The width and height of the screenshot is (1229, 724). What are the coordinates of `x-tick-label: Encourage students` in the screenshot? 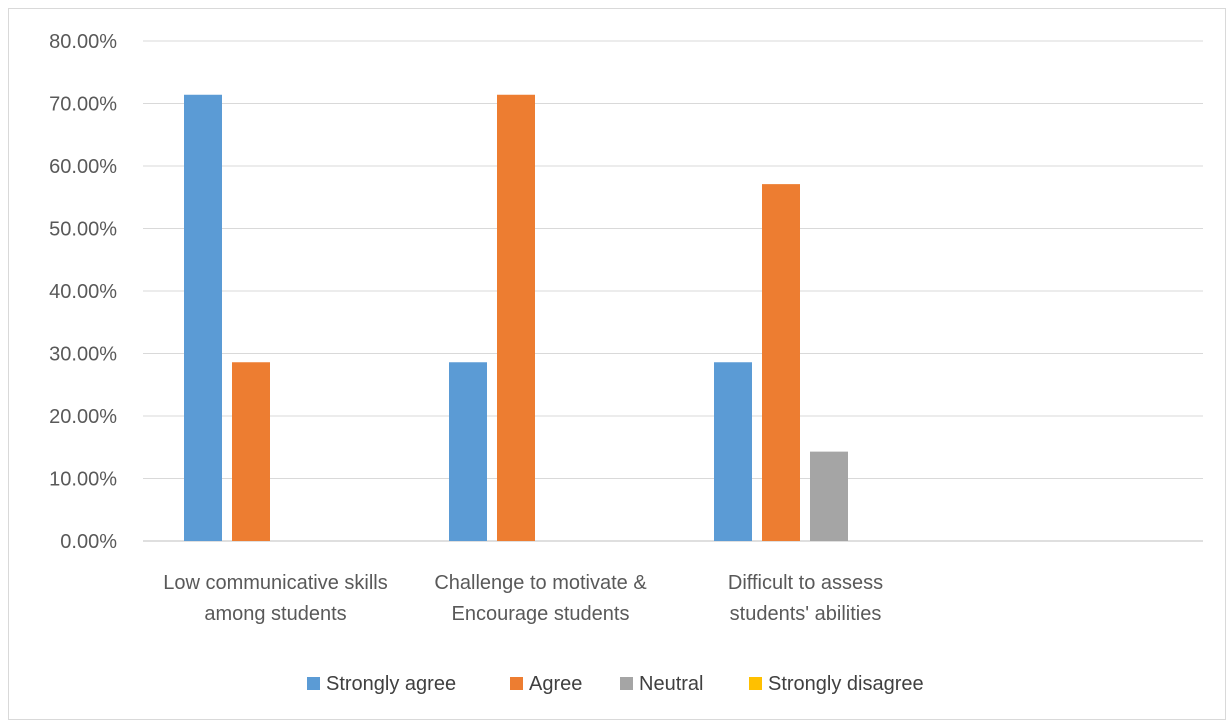 It's located at (541, 614).